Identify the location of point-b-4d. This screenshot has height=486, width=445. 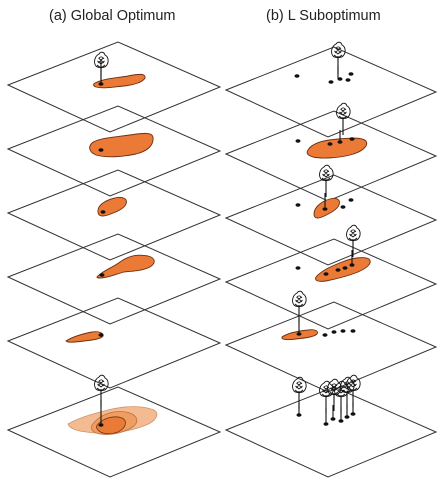
(345, 268).